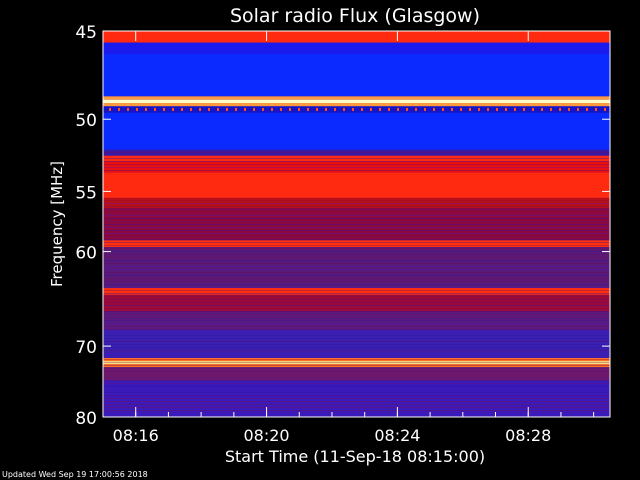 The height and width of the screenshot is (480, 640). I want to click on y-axis-label: Frequency [MHz], so click(57, 224).